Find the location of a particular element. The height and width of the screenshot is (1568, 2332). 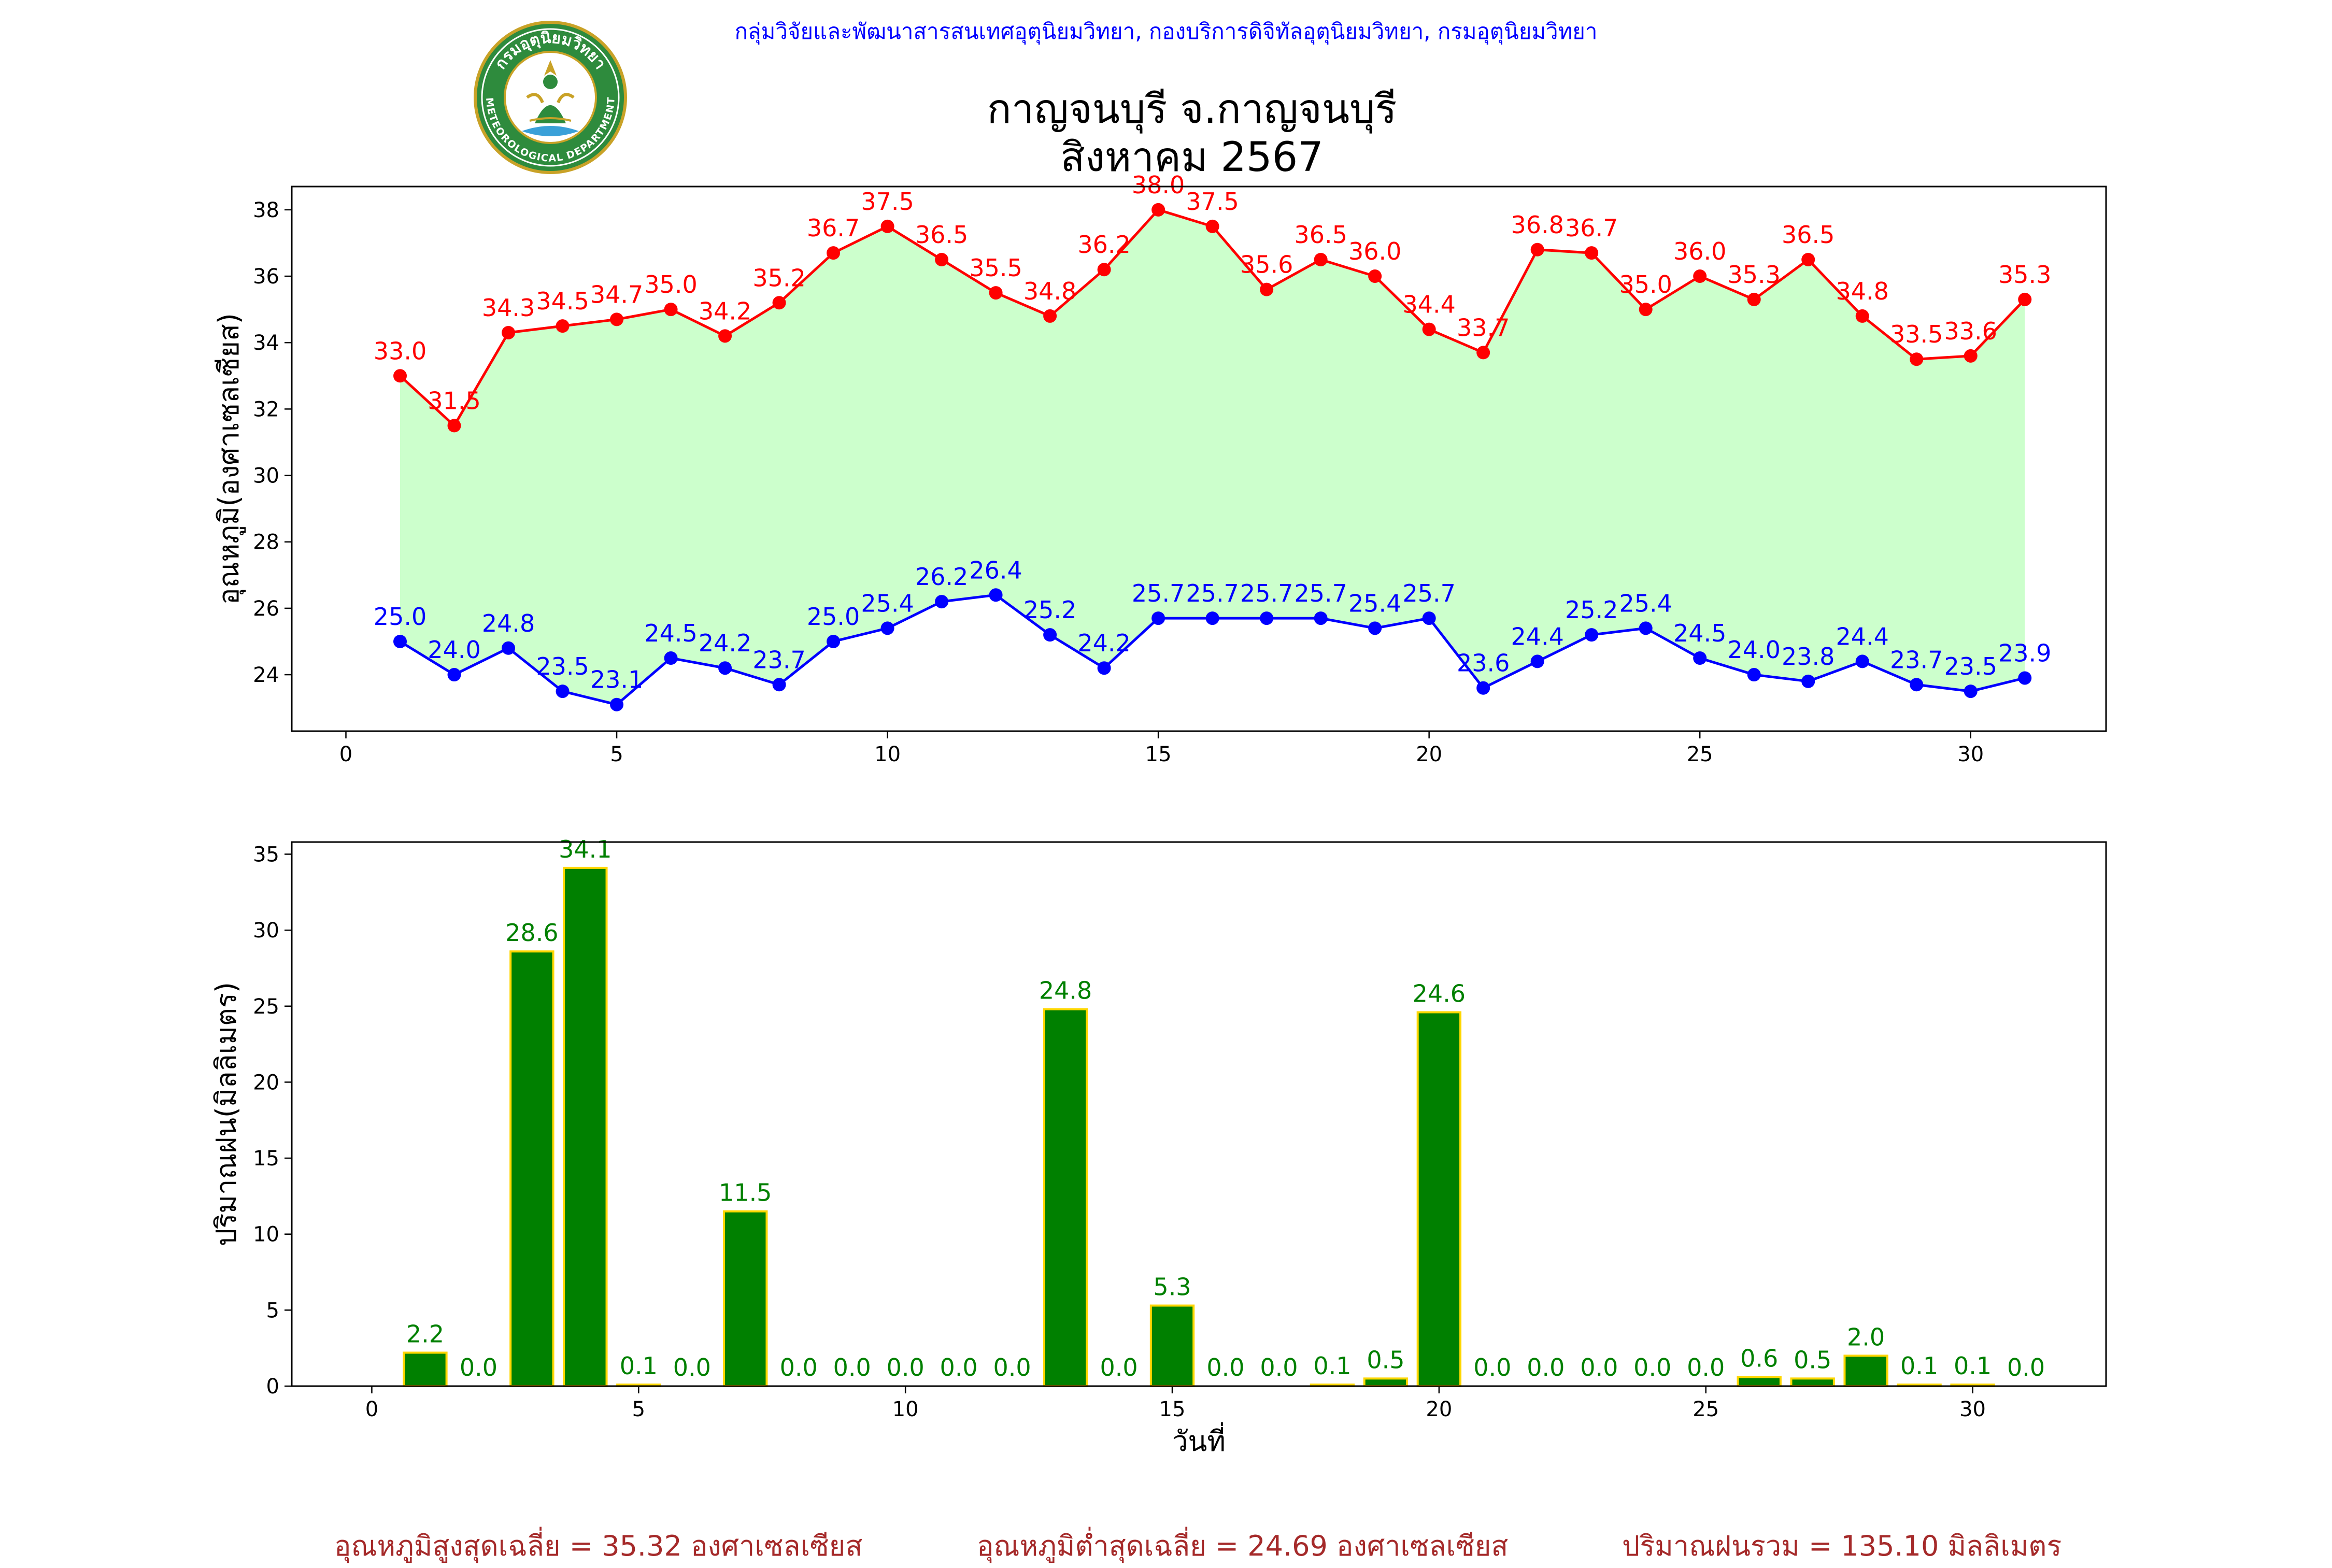

y-tick-label: 20 is located at coordinates (266, 1082).